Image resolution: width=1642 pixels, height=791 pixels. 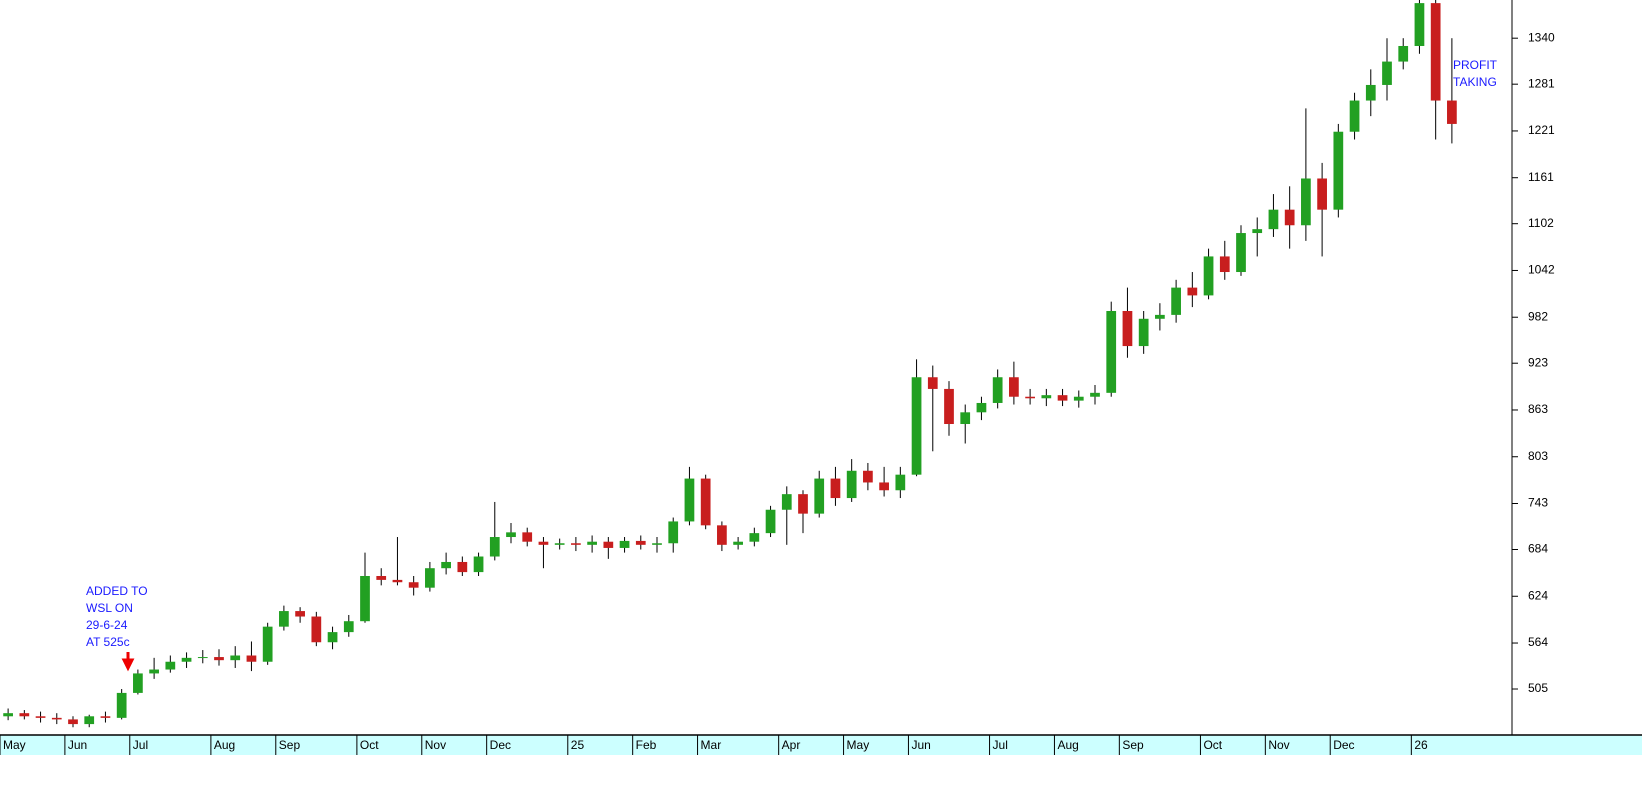 I want to click on y-tick-label: 505, so click(x=1538, y=688).